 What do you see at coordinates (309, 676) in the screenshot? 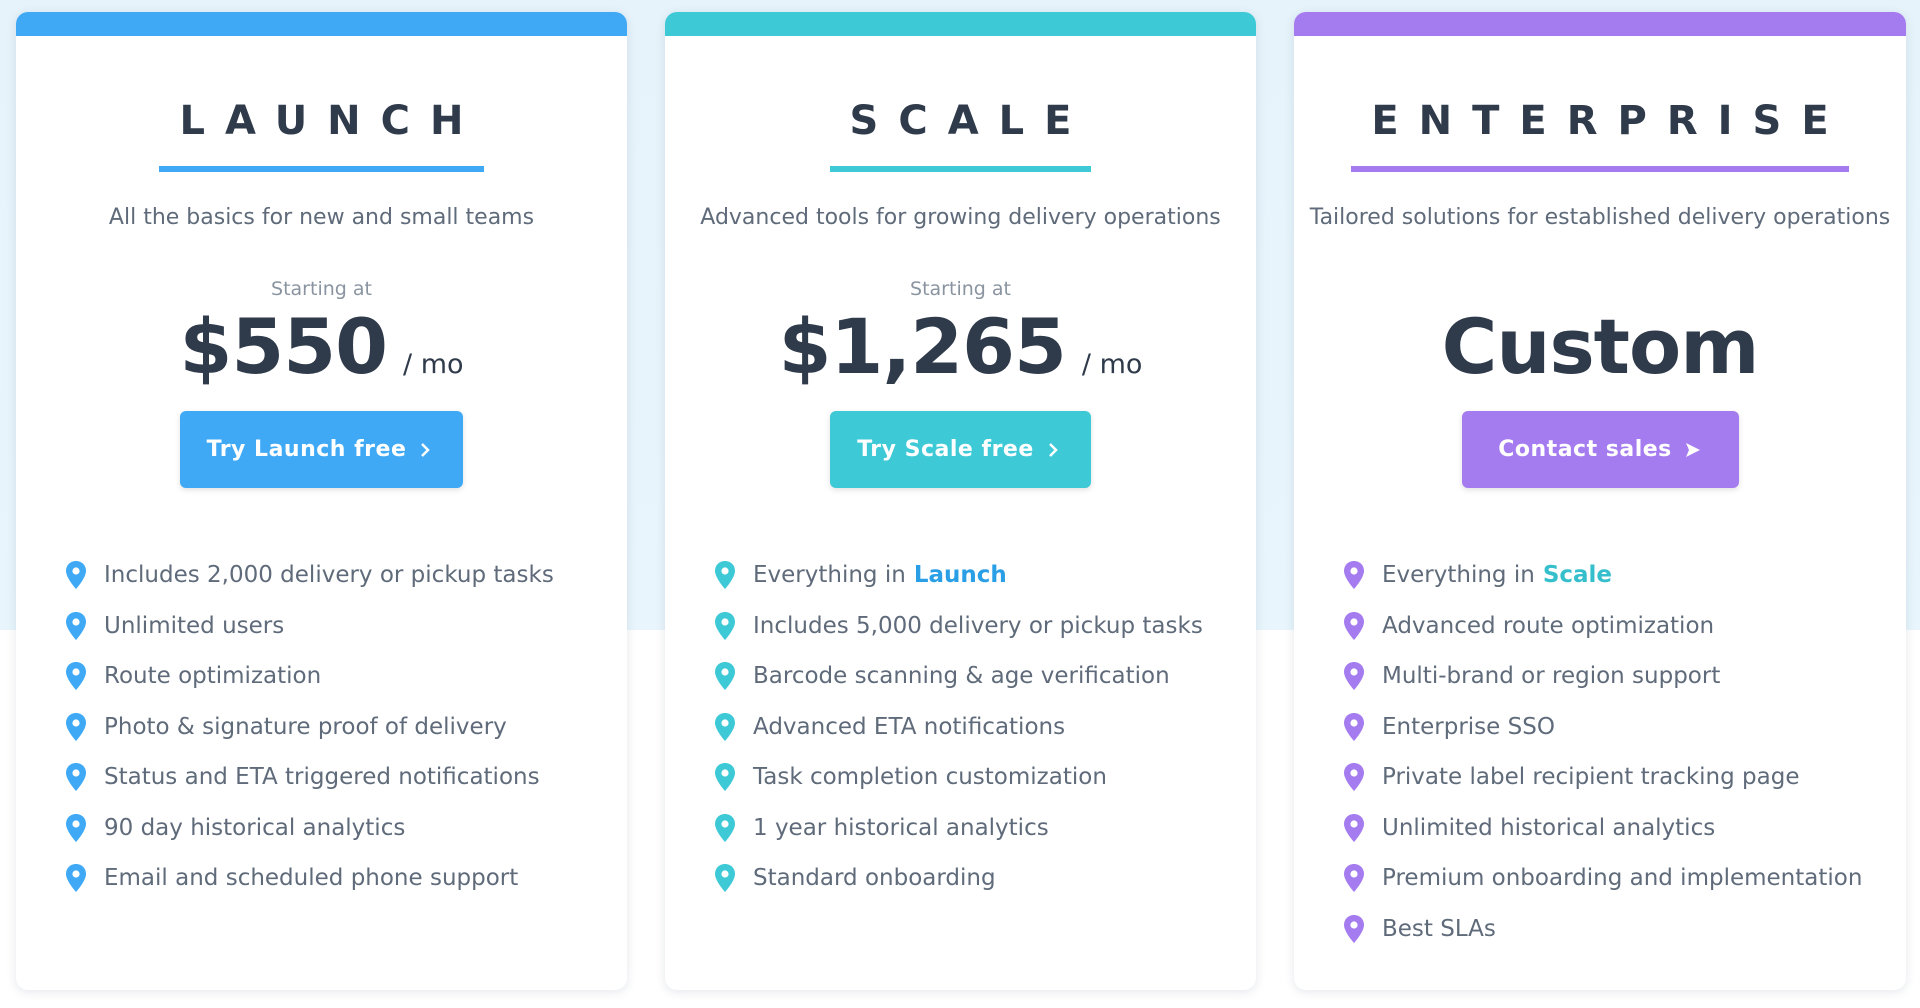
I see `feature-item: Route optimization` at bounding box center [309, 676].